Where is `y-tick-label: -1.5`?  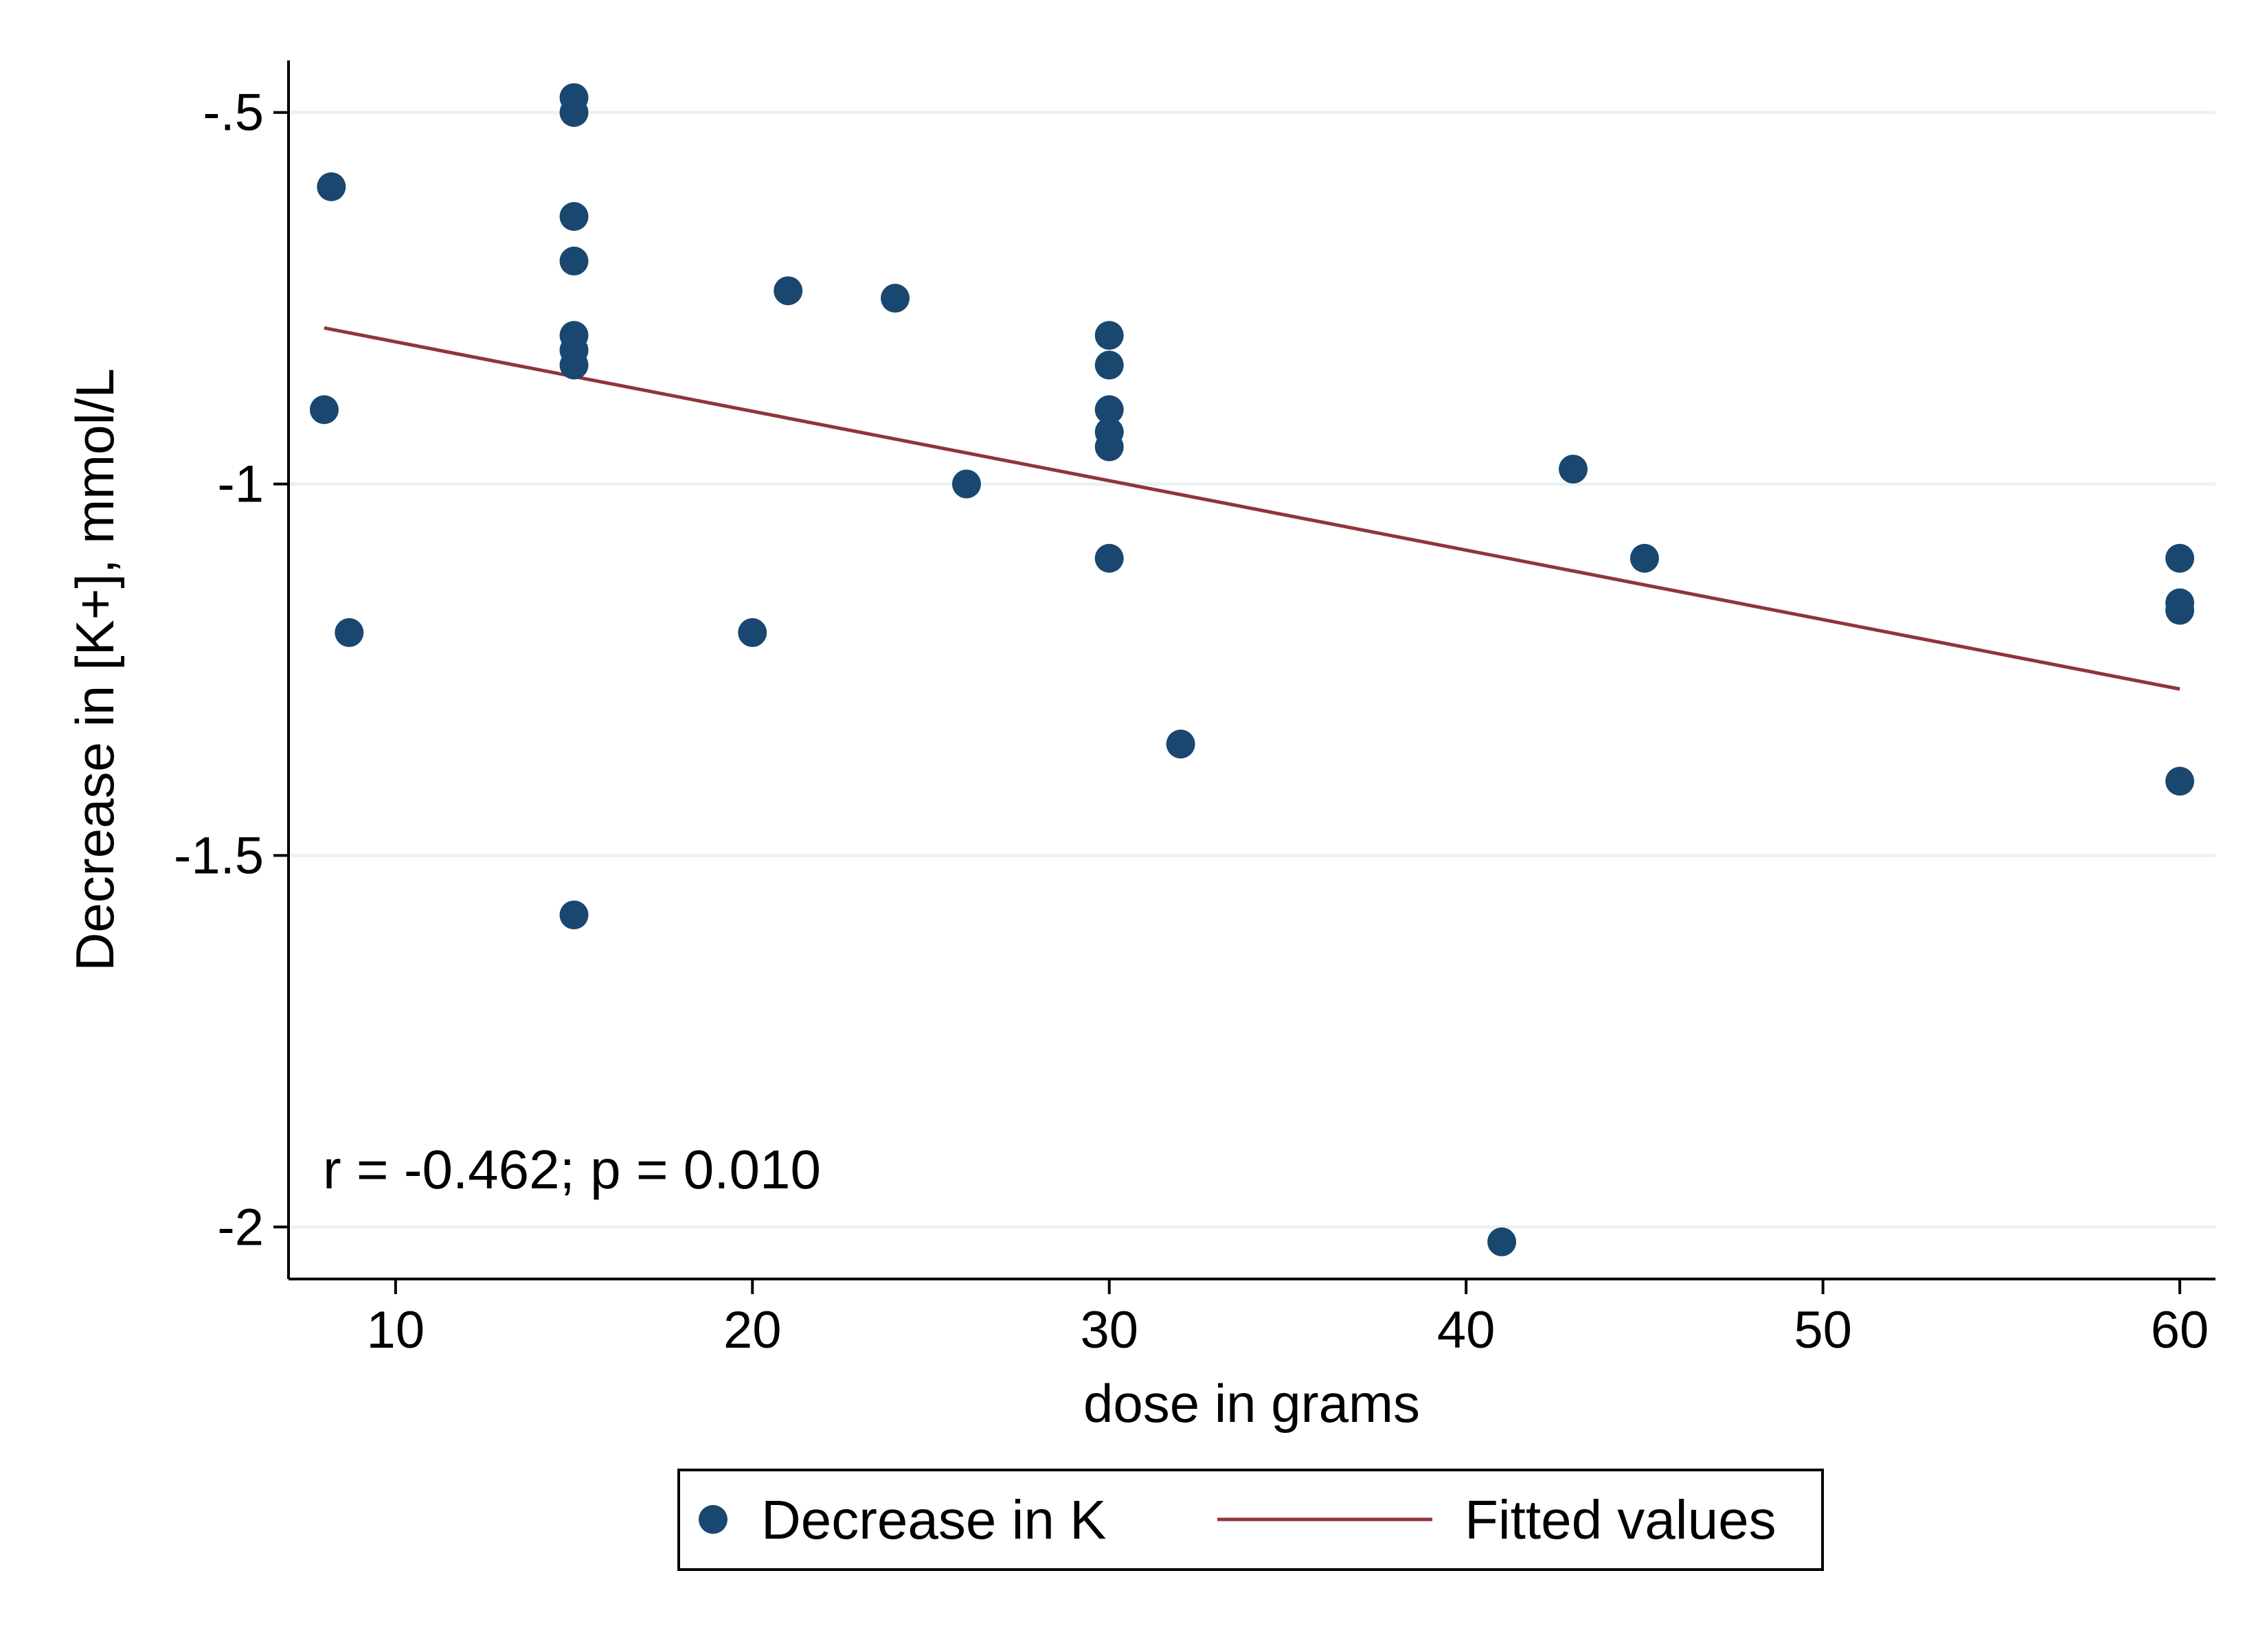 y-tick-label: -1.5 is located at coordinates (219, 855).